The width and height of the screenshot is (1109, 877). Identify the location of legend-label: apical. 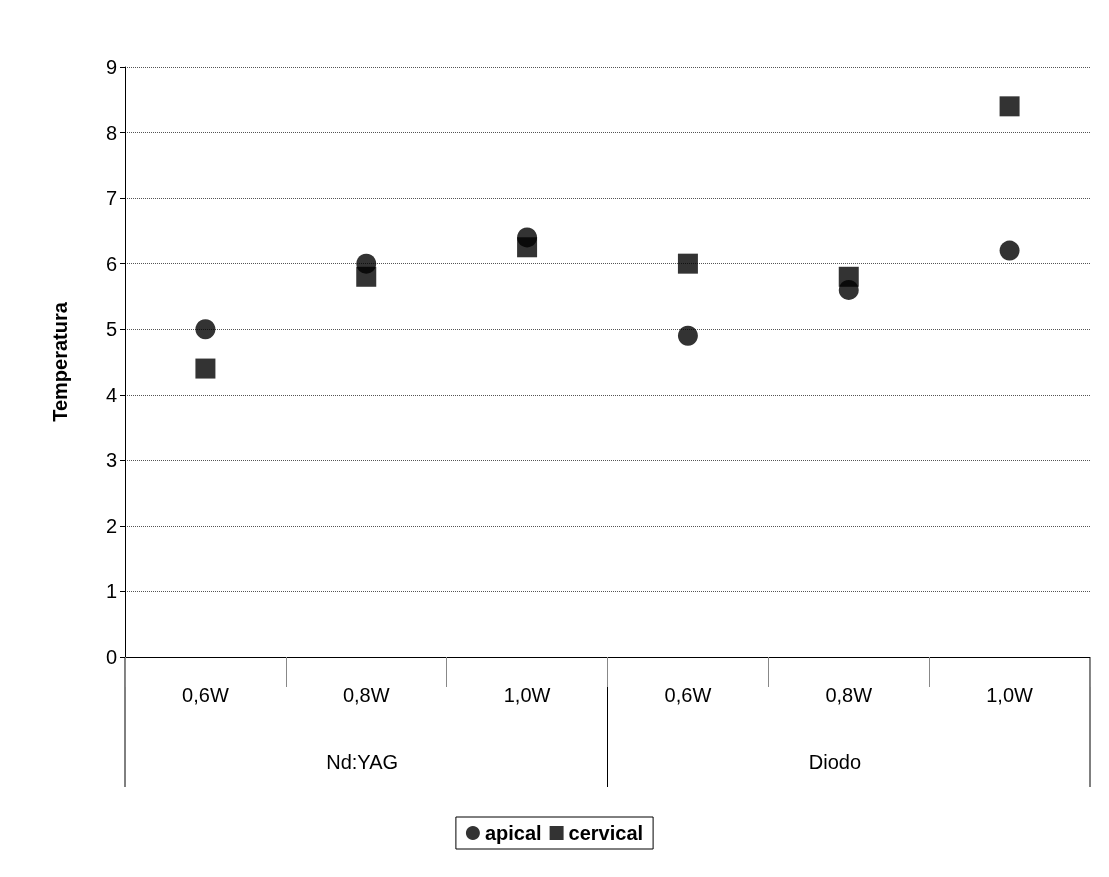
(513, 833).